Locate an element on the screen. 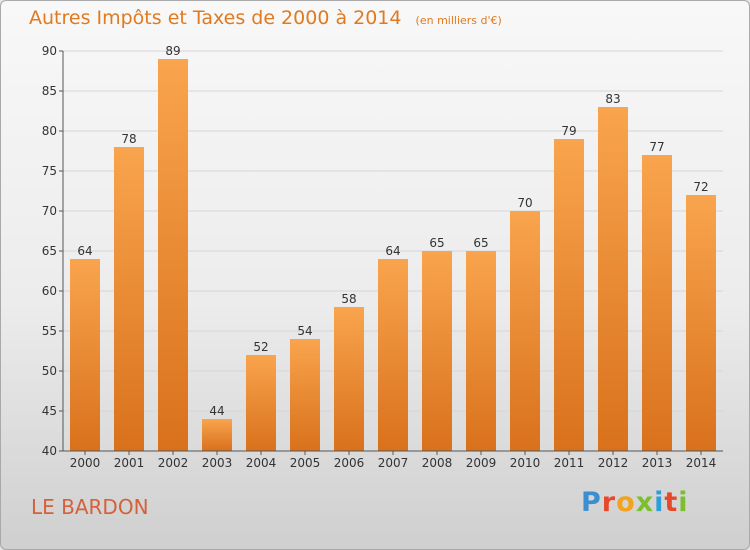 The height and width of the screenshot is (550, 750). y-tick-label: 80 is located at coordinates (49, 131).